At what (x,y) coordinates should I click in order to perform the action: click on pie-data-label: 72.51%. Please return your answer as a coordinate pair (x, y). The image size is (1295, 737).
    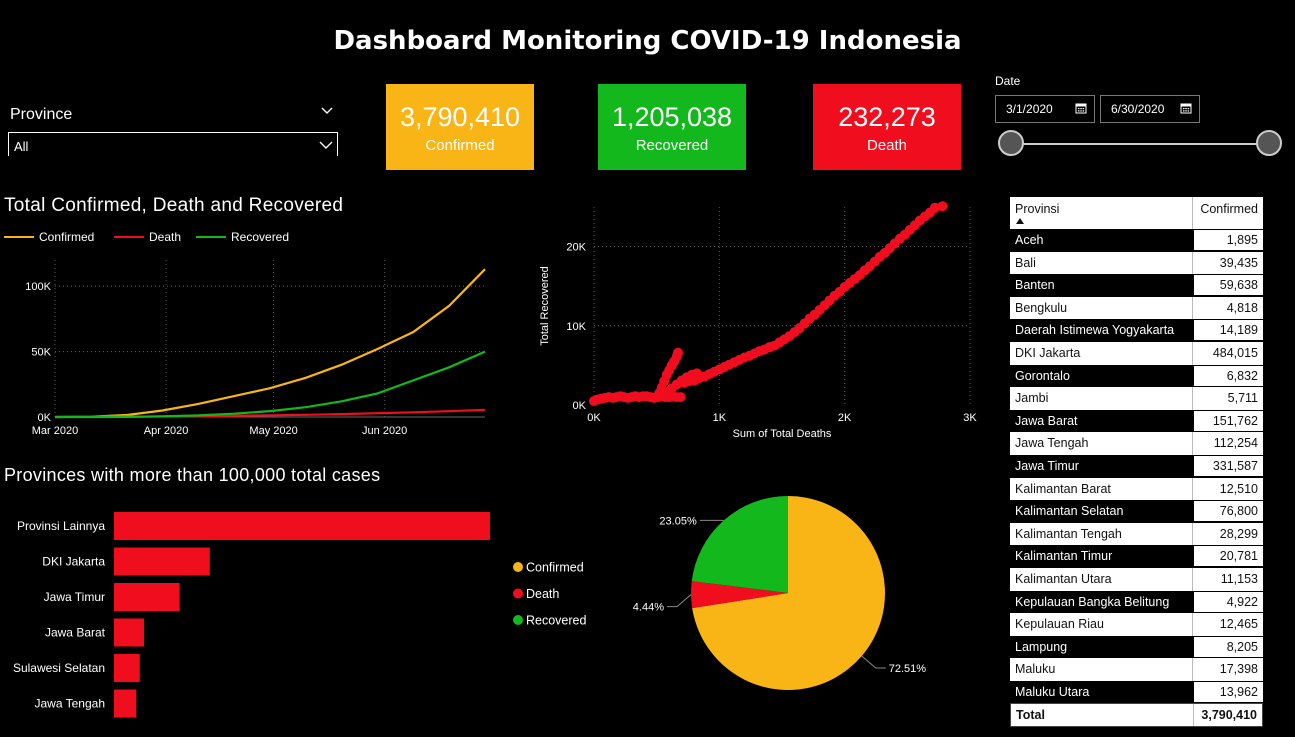
    Looking at the image, I should click on (908, 669).